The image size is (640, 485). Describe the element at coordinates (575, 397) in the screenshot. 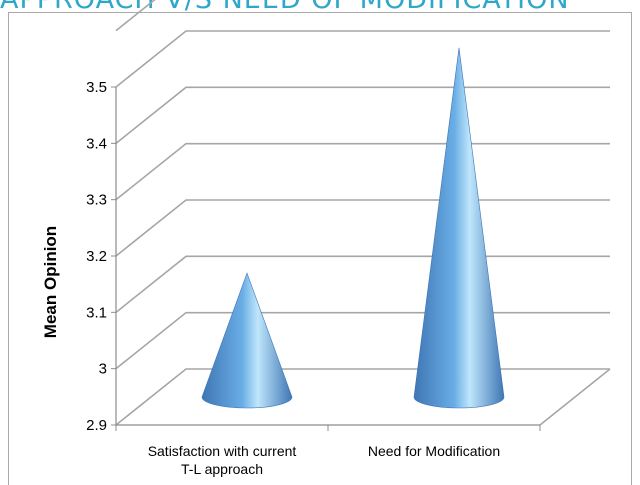

I see `floor-edge` at that location.